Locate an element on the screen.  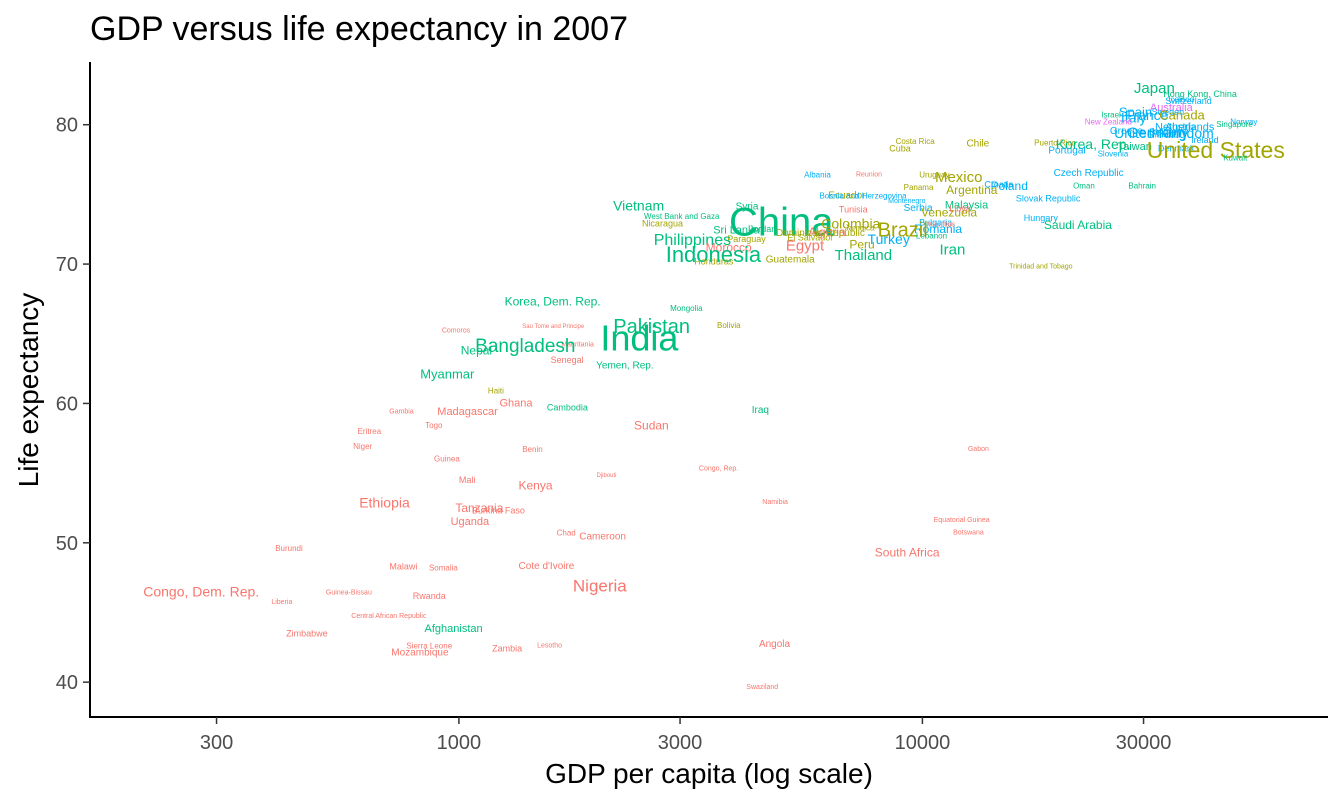
data-label-finland: Finland is located at coordinates (1164, 134).